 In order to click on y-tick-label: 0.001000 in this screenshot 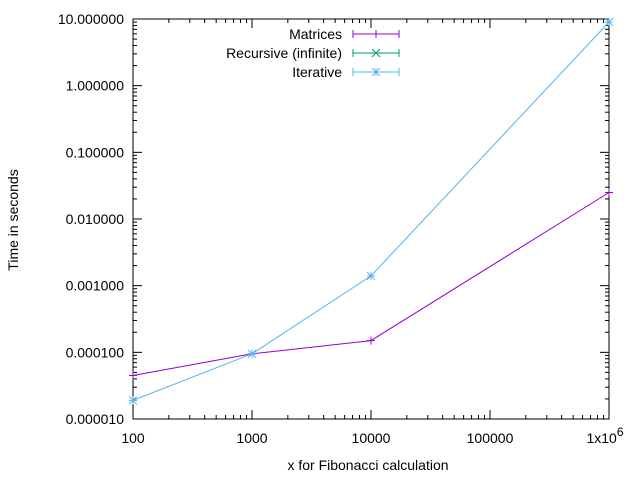, I will do `click(95, 286)`.